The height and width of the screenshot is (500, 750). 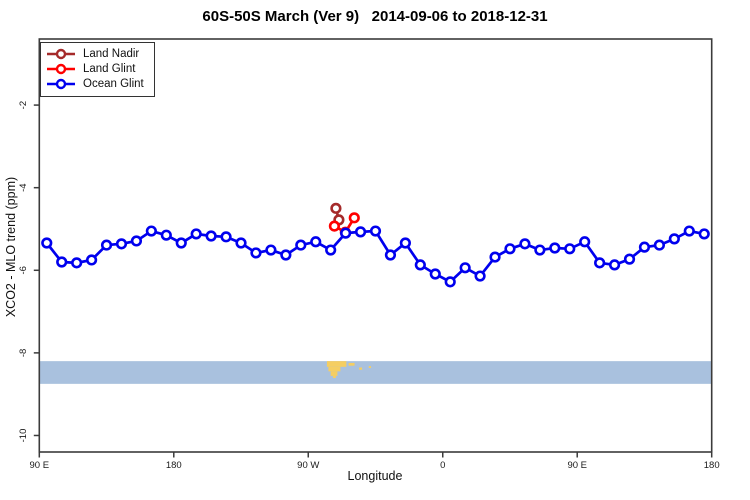 What do you see at coordinates (61, 84) in the screenshot?
I see `ocean-glint-line-marker-icon` at bounding box center [61, 84].